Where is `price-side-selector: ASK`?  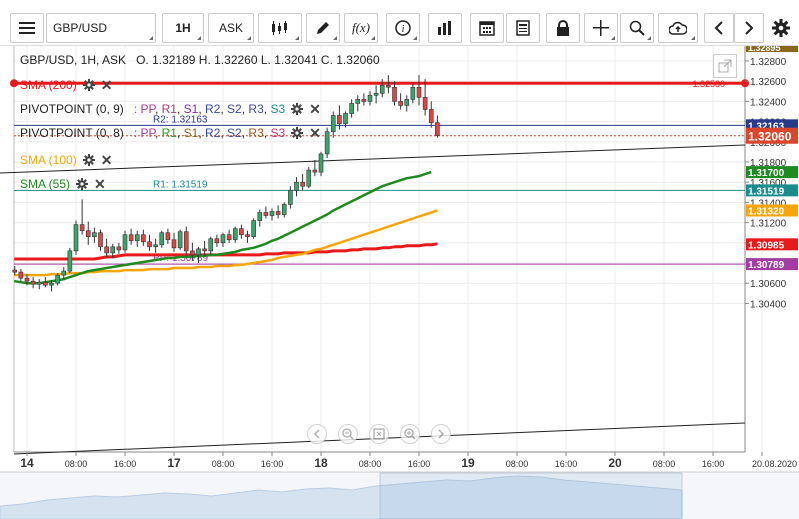 price-side-selector: ASK is located at coordinates (231, 28).